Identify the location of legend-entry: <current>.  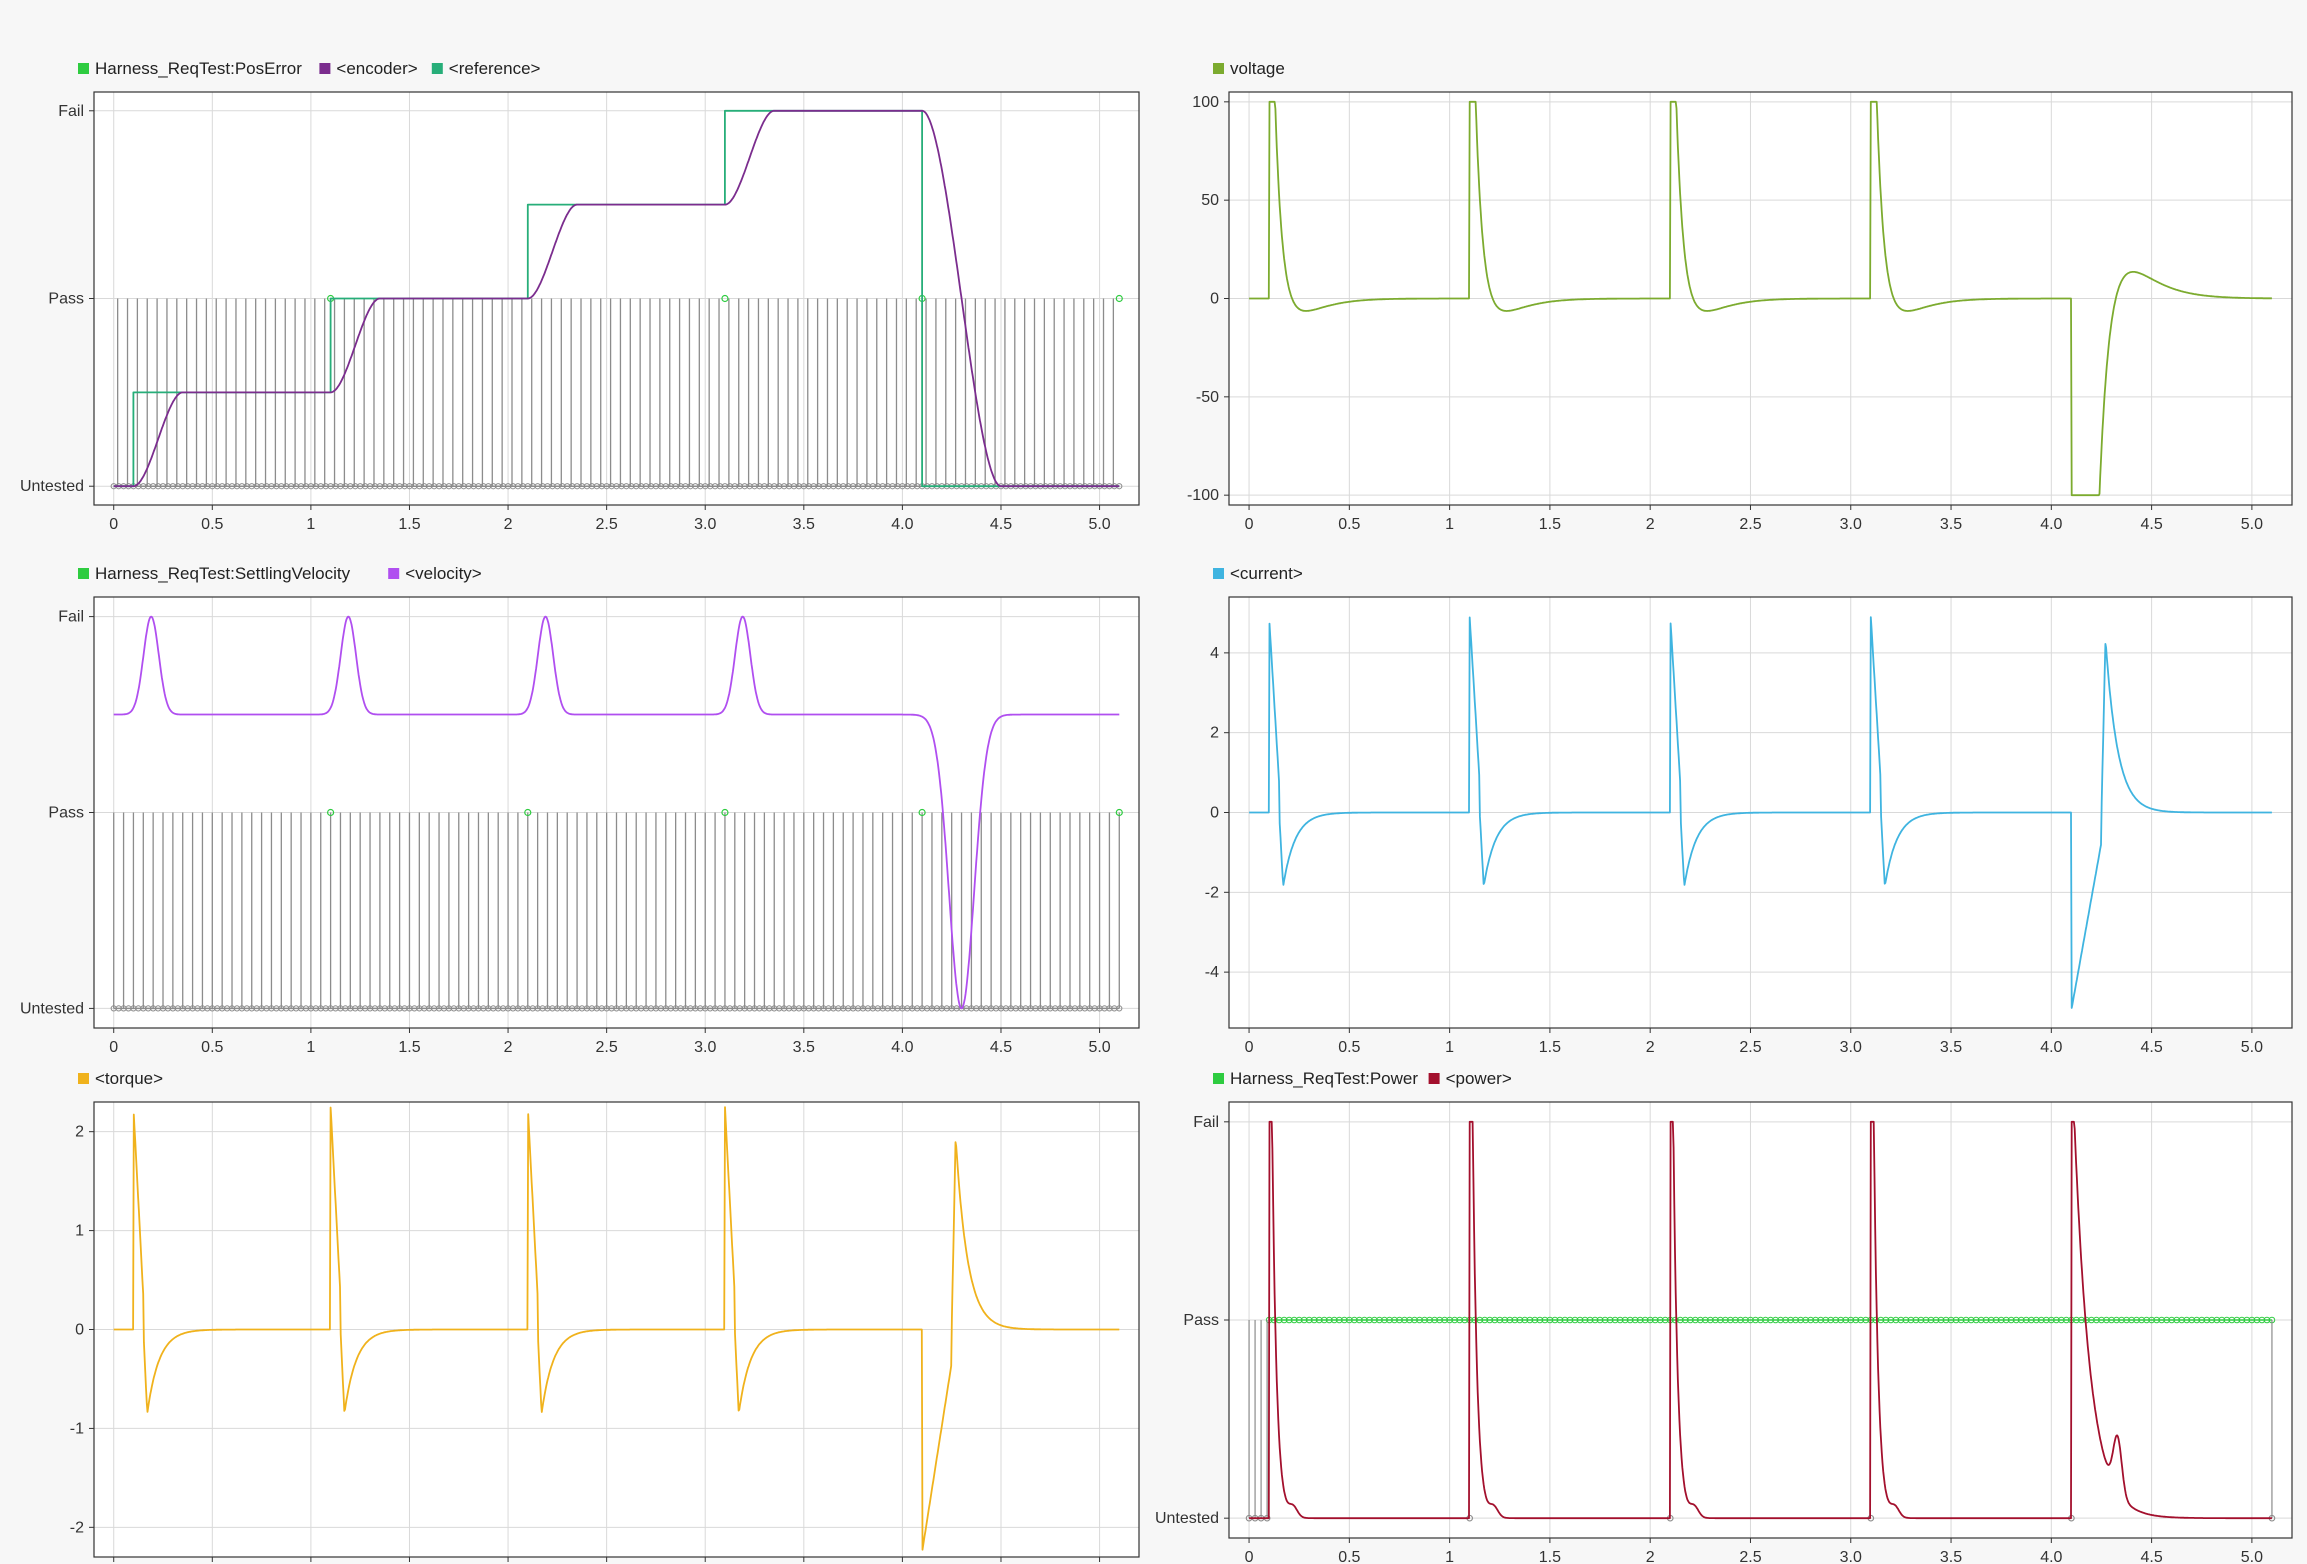
(1266, 573).